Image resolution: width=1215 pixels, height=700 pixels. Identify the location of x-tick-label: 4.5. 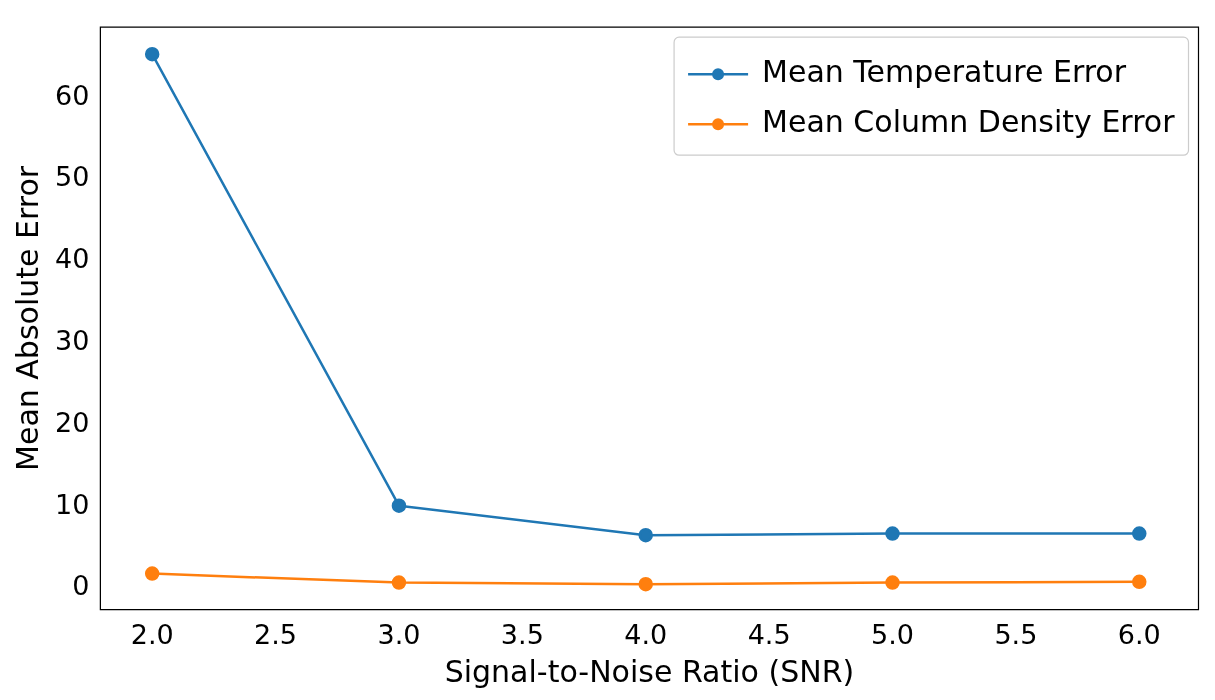
(769, 634).